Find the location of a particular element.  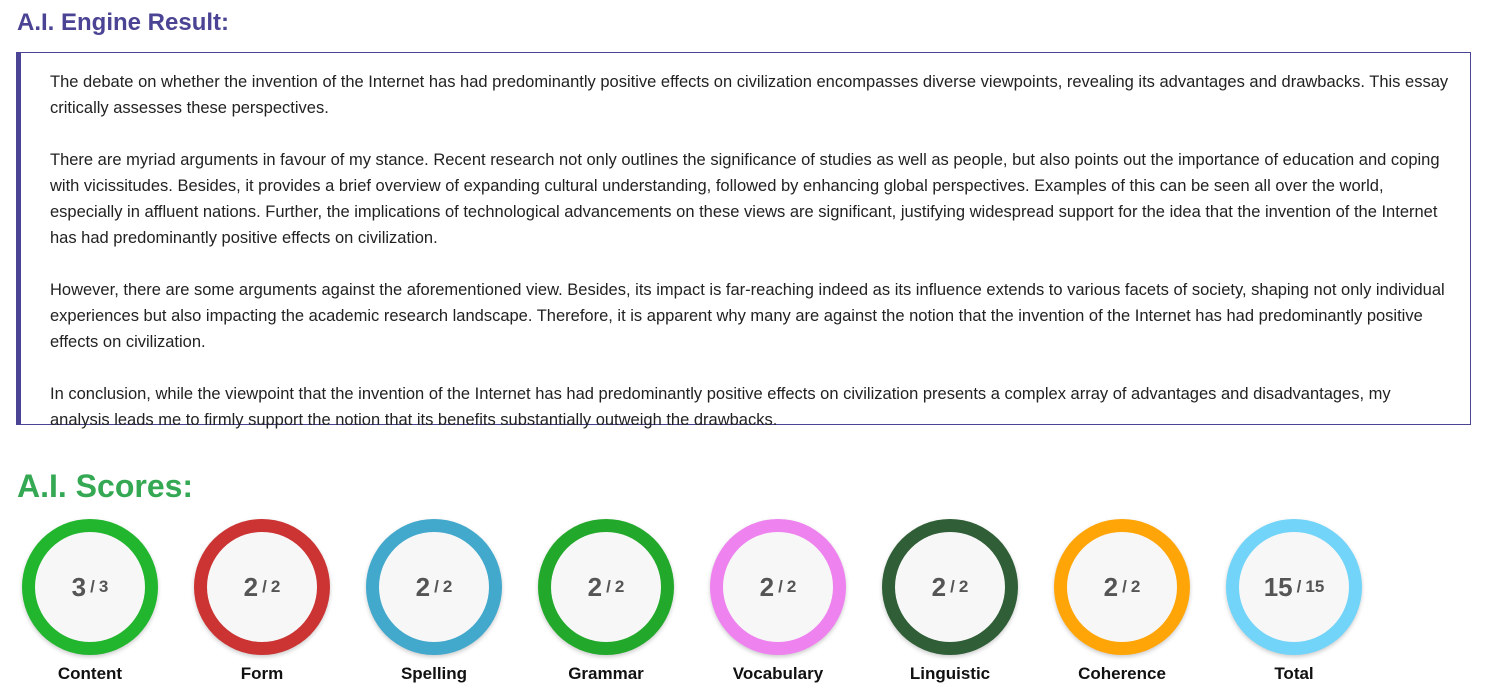

score-ring: 15/15 is located at coordinates (1294, 587).